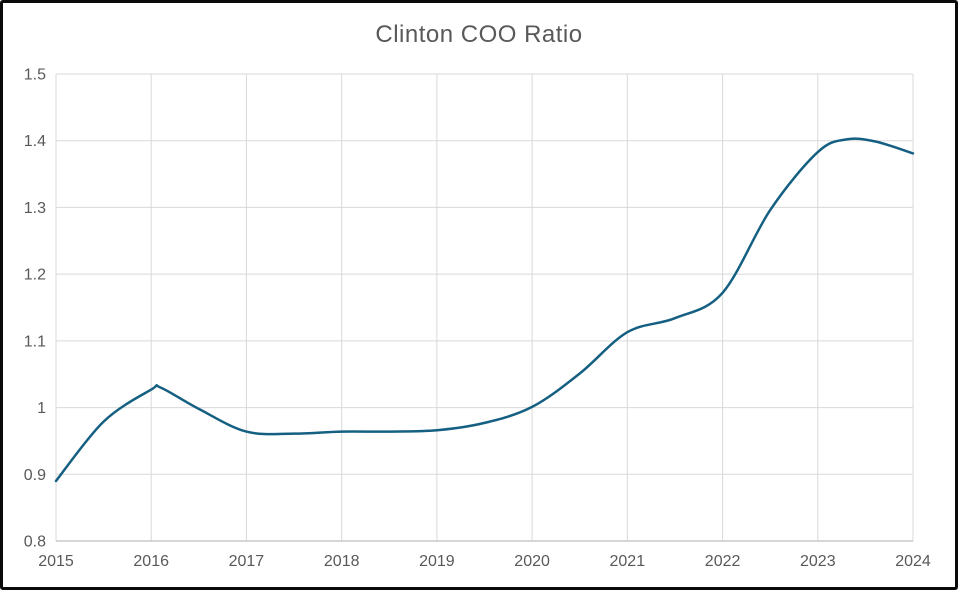 The width and height of the screenshot is (958, 590). Describe the element at coordinates (818, 561) in the screenshot. I see `x-tick-label: 2023` at that location.